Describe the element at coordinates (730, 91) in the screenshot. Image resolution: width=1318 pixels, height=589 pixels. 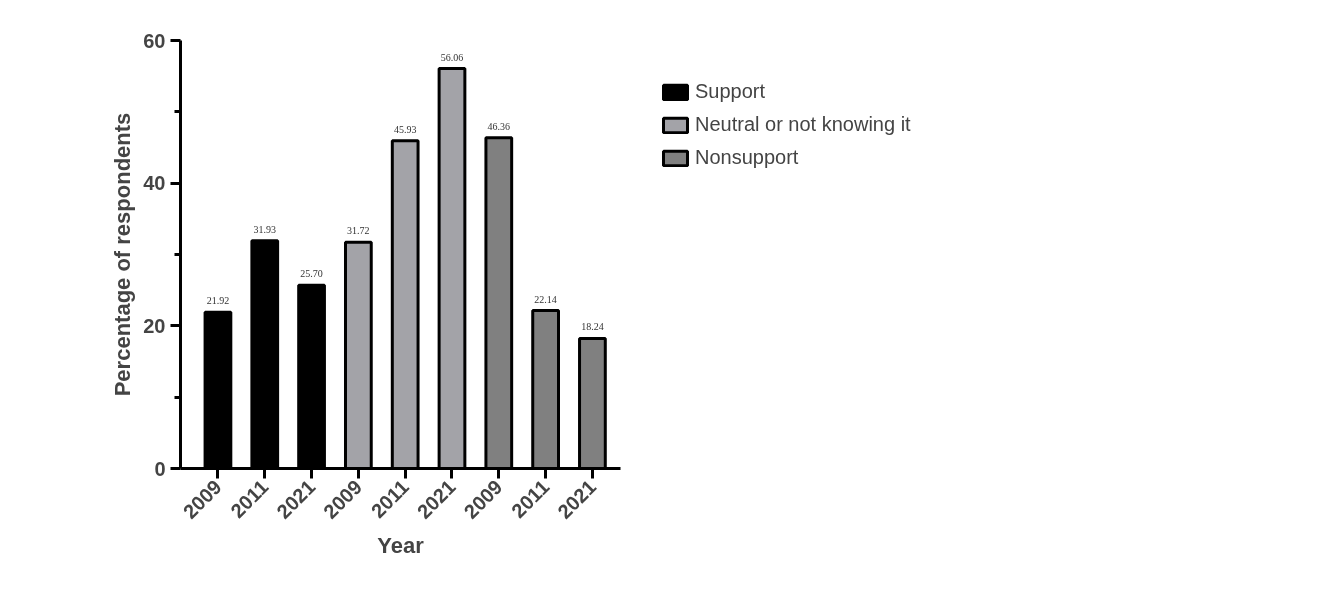
I see `legend-label: Support` at that location.